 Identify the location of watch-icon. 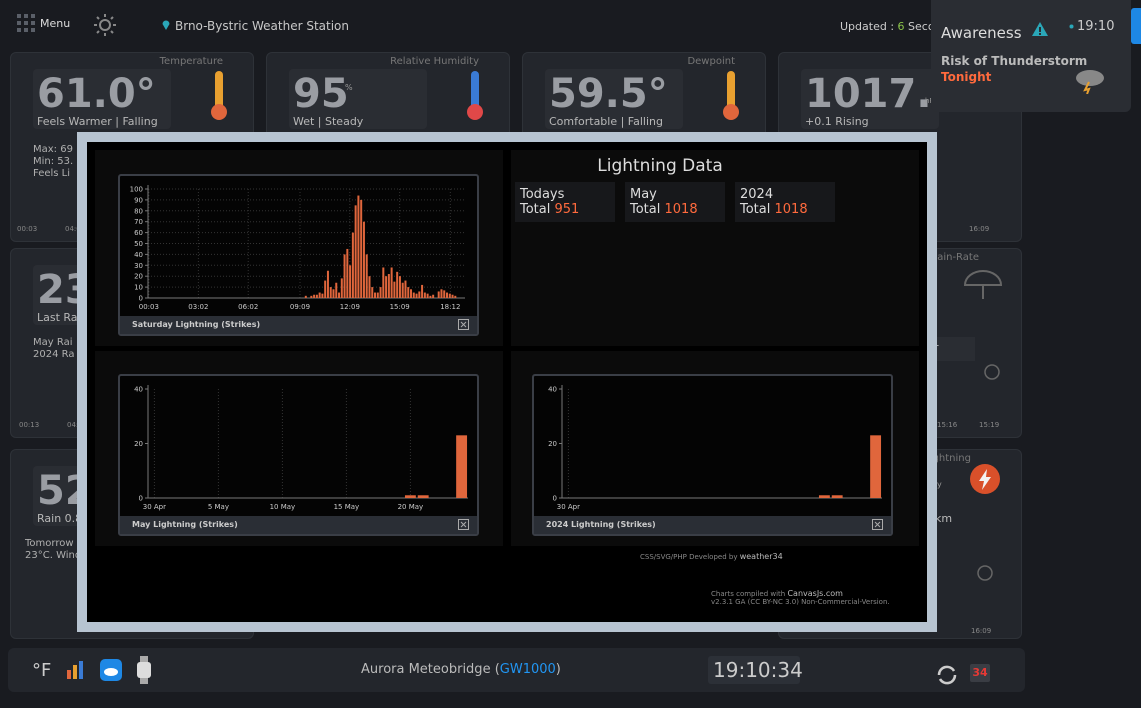
(144, 670).